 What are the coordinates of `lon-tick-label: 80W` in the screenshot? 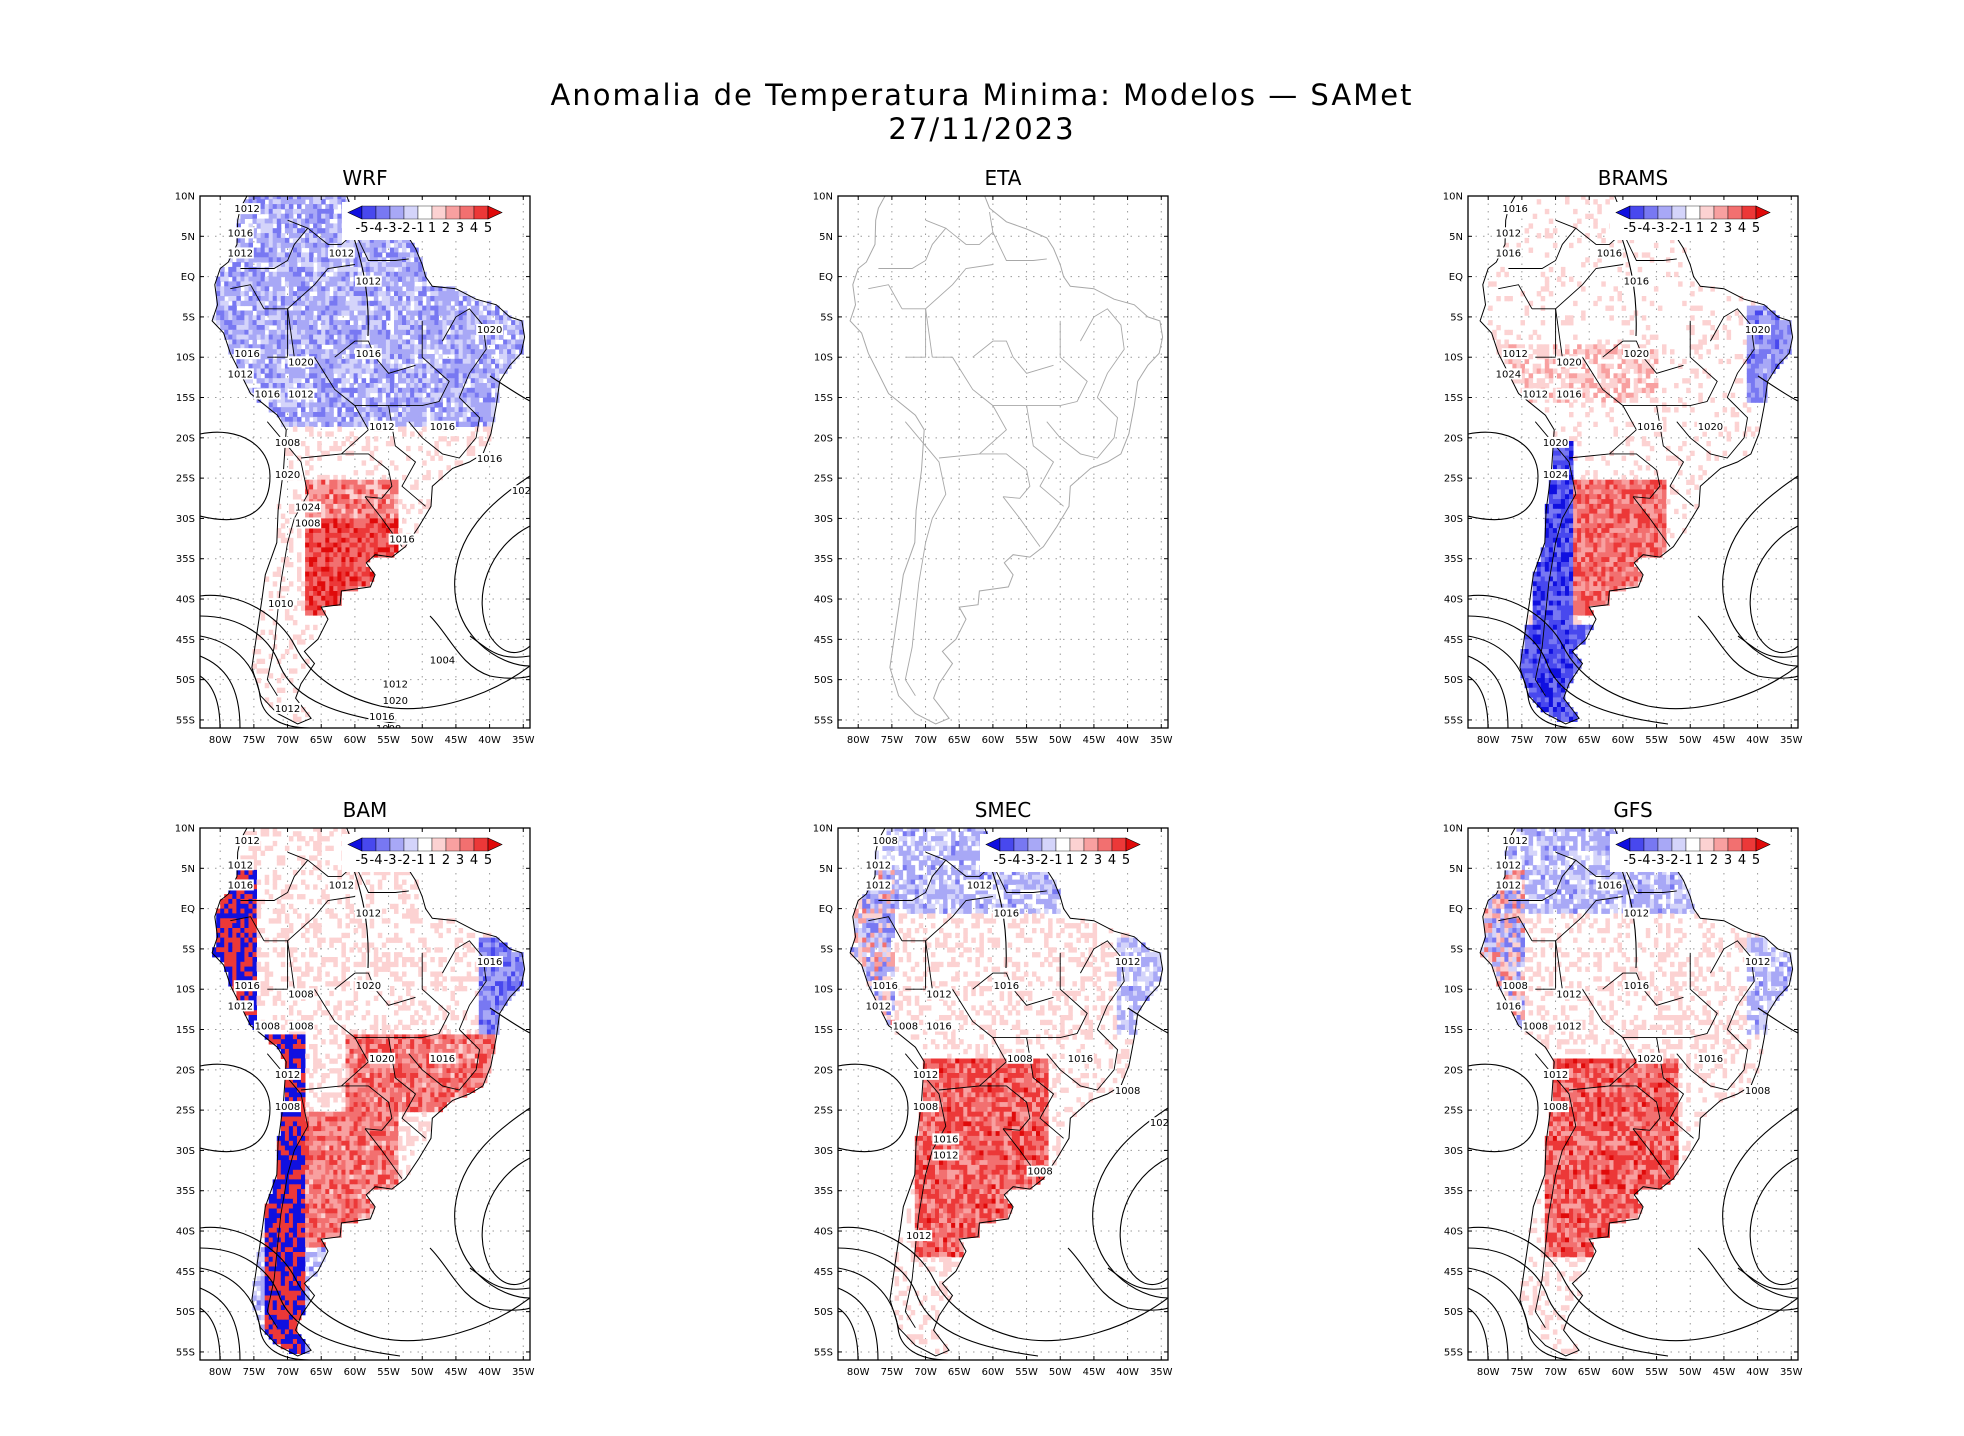 It's located at (1488, 740).